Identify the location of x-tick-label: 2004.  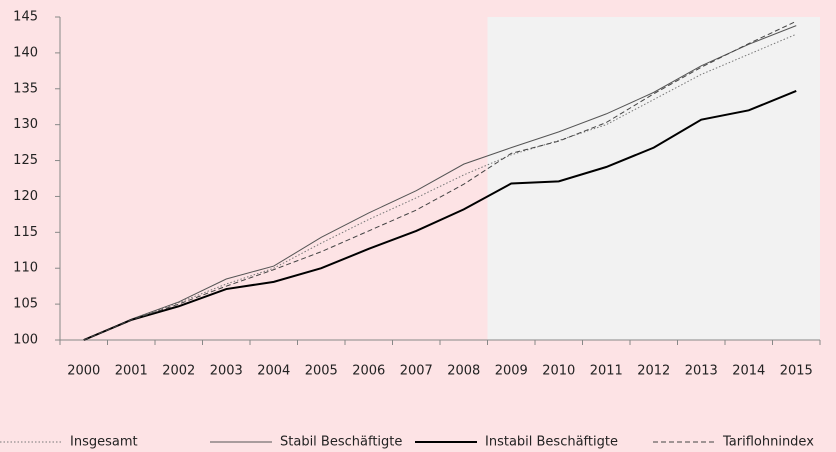
(273, 371).